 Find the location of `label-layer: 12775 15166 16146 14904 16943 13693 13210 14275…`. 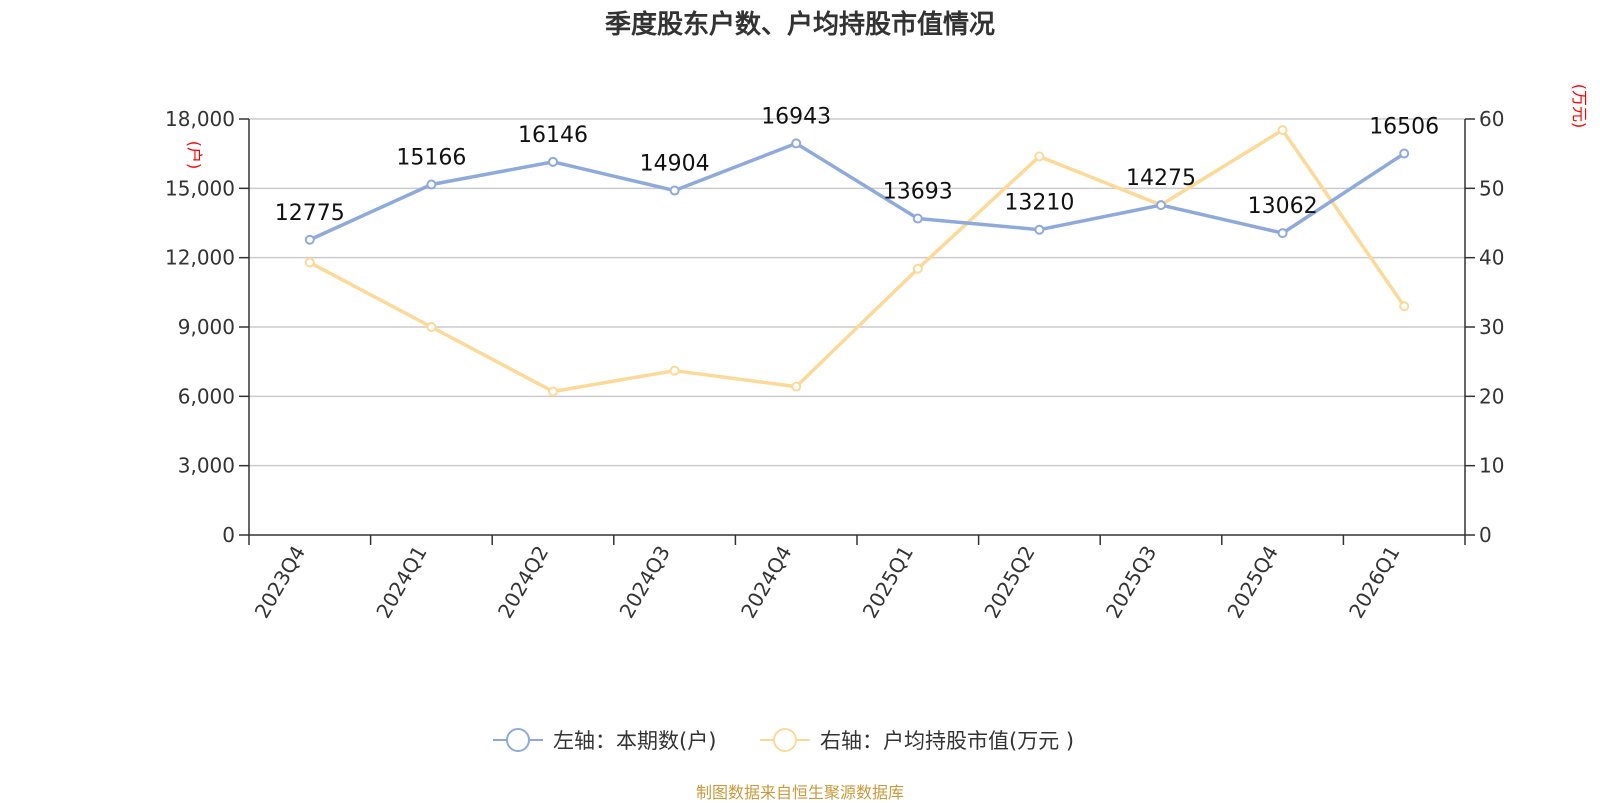

label-layer: 12775 15166 16146 14904 16943 13693 13210 14275… is located at coordinates (857, 164).